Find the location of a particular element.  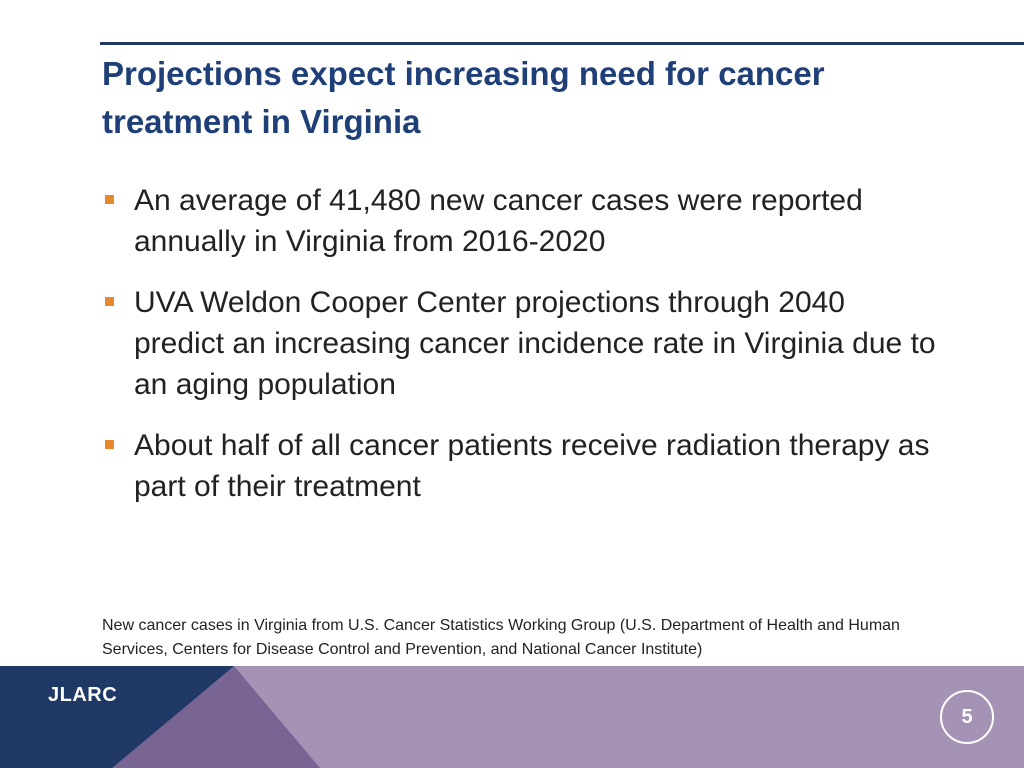

footer-background is located at coordinates (512, 717).